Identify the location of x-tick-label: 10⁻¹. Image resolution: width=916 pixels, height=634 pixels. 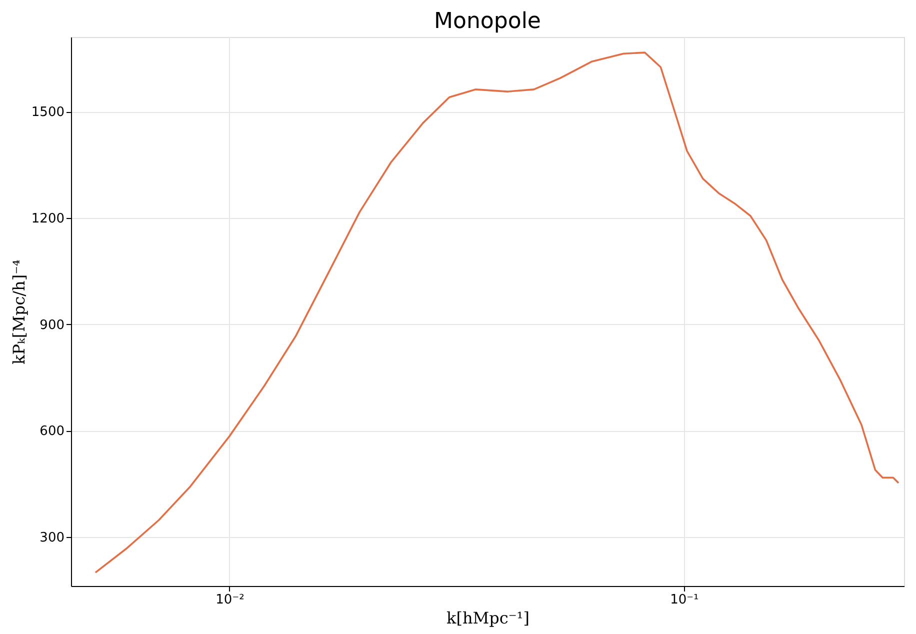
(684, 600).